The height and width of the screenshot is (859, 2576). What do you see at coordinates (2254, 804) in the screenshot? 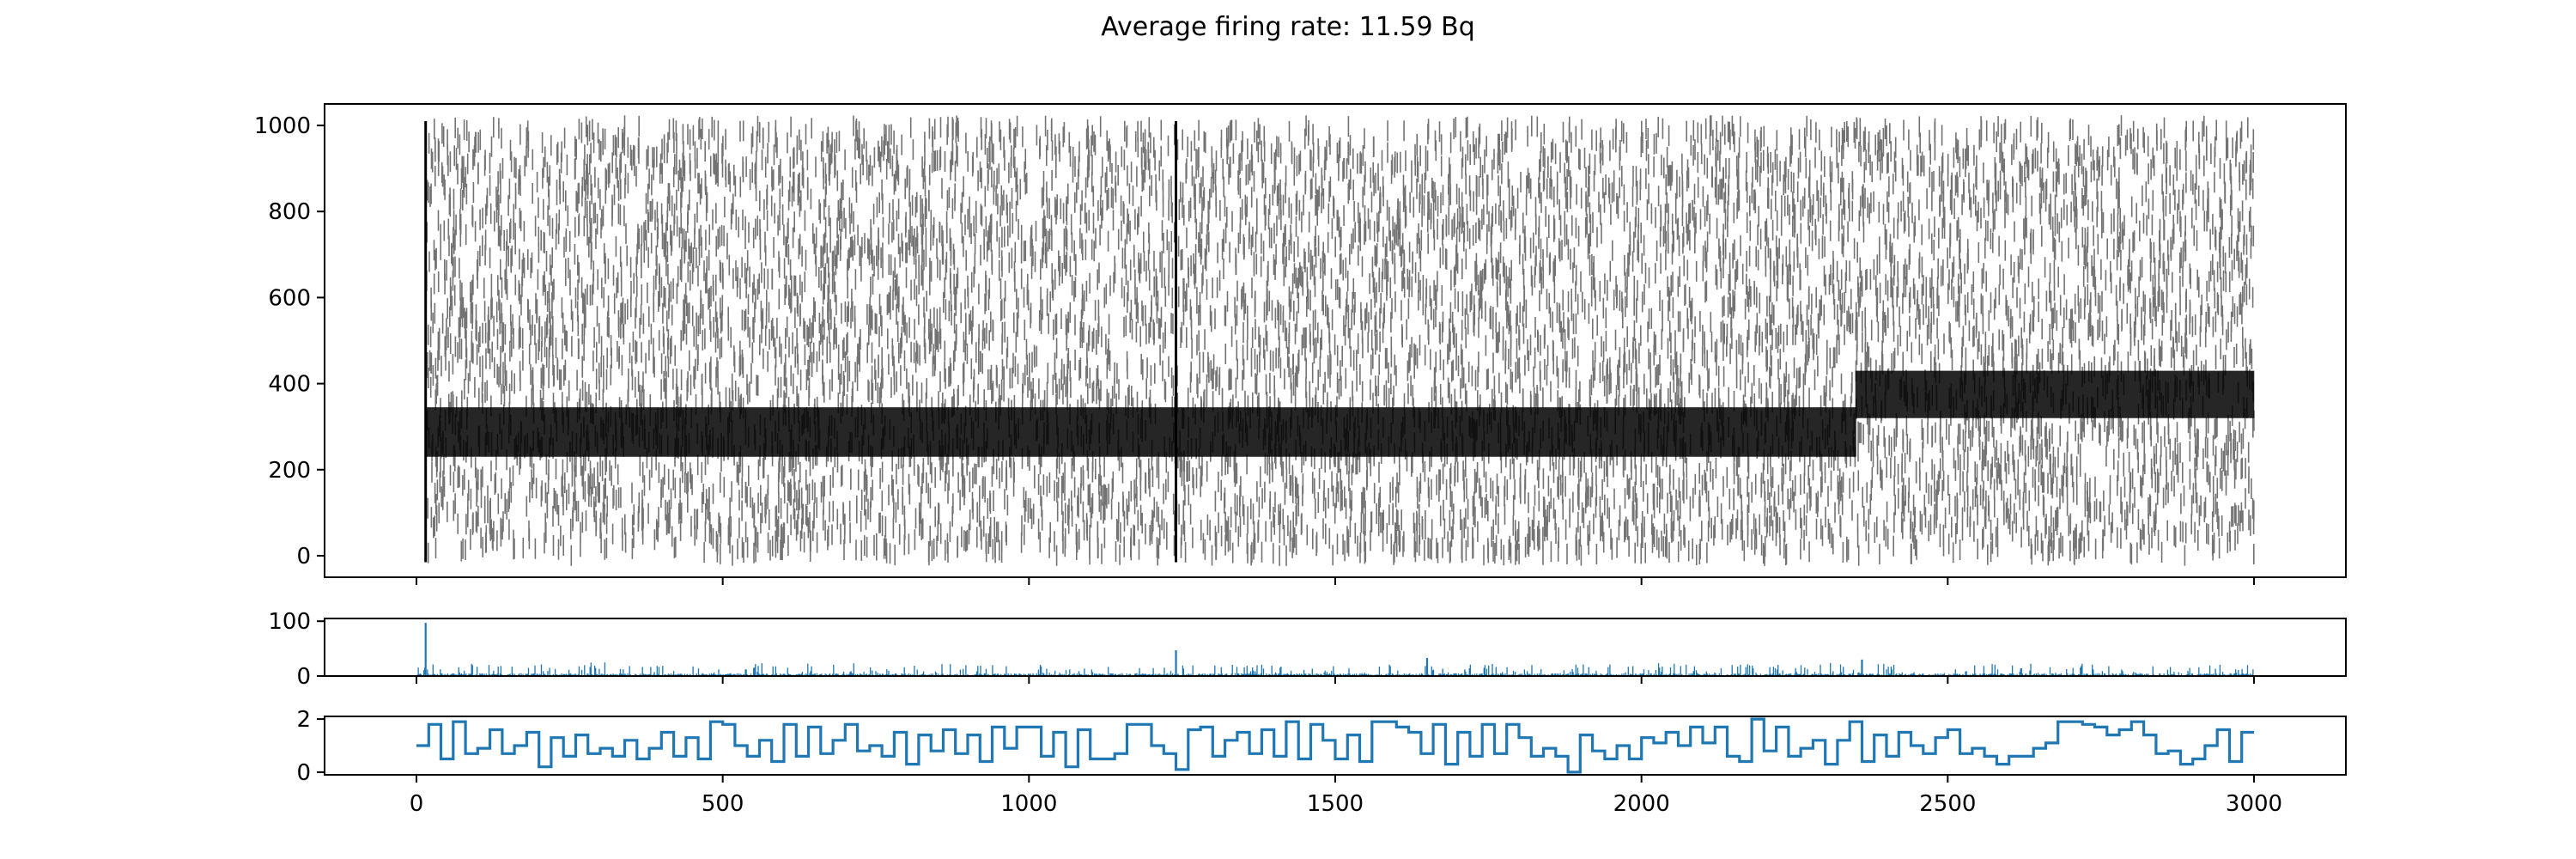
I see `x-tick-label: 3000` at bounding box center [2254, 804].